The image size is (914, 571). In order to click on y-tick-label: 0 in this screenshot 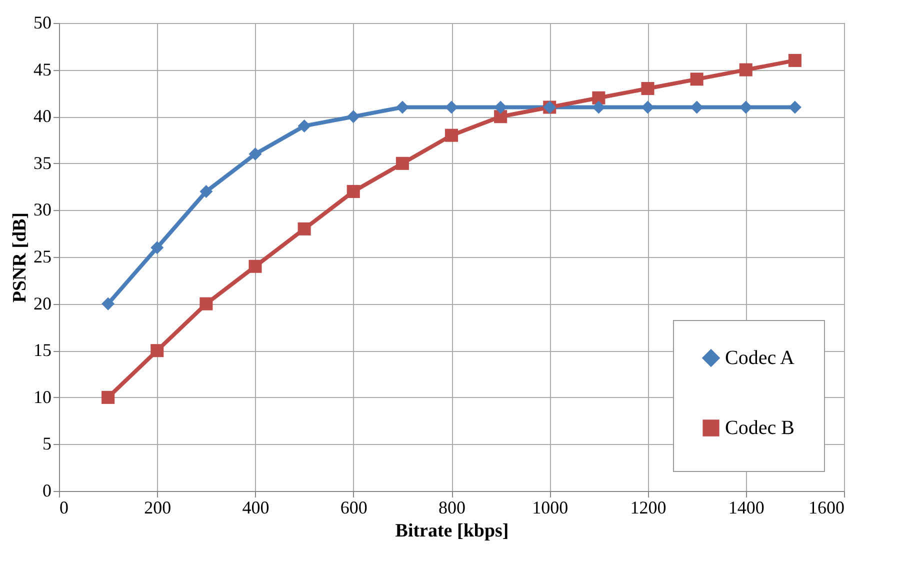, I will do `click(47, 490)`.